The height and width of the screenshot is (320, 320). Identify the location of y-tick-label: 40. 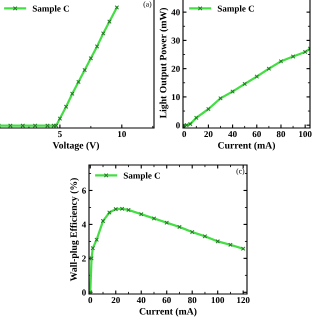
(175, 12).